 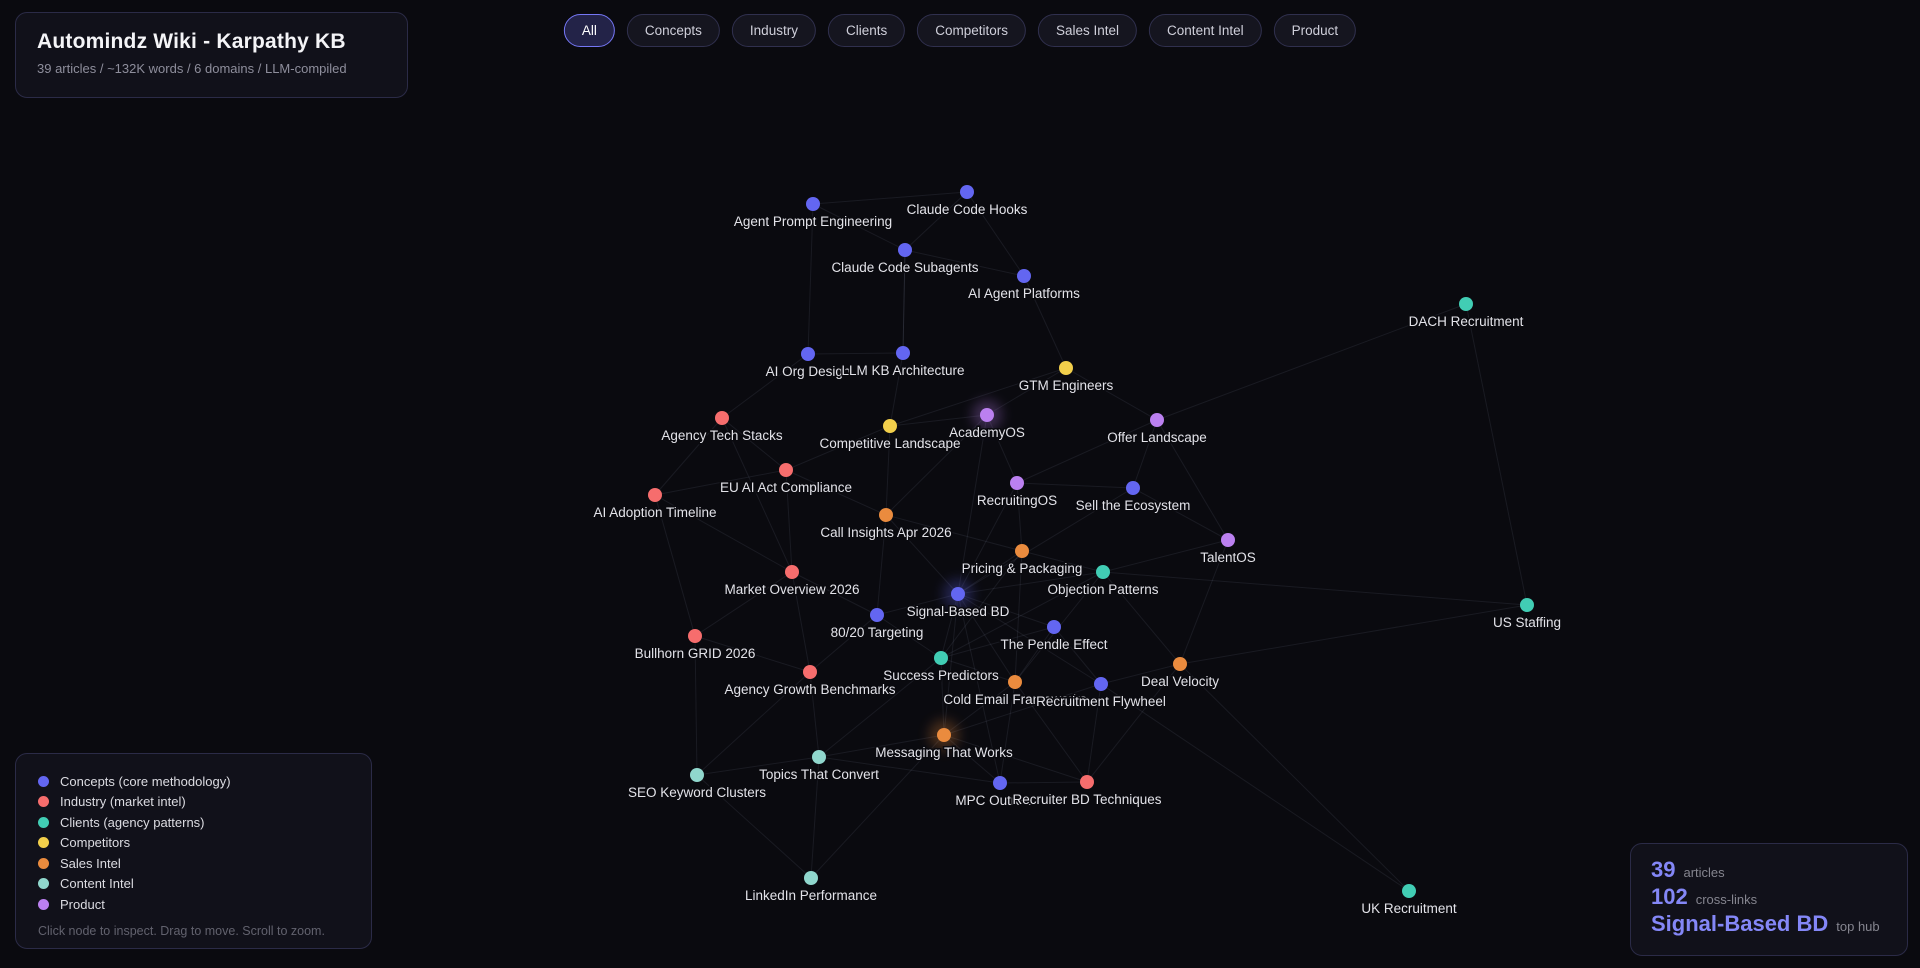 What do you see at coordinates (673, 30) in the screenshot?
I see `filter-tab-concepts: Concepts` at bounding box center [673, 30].